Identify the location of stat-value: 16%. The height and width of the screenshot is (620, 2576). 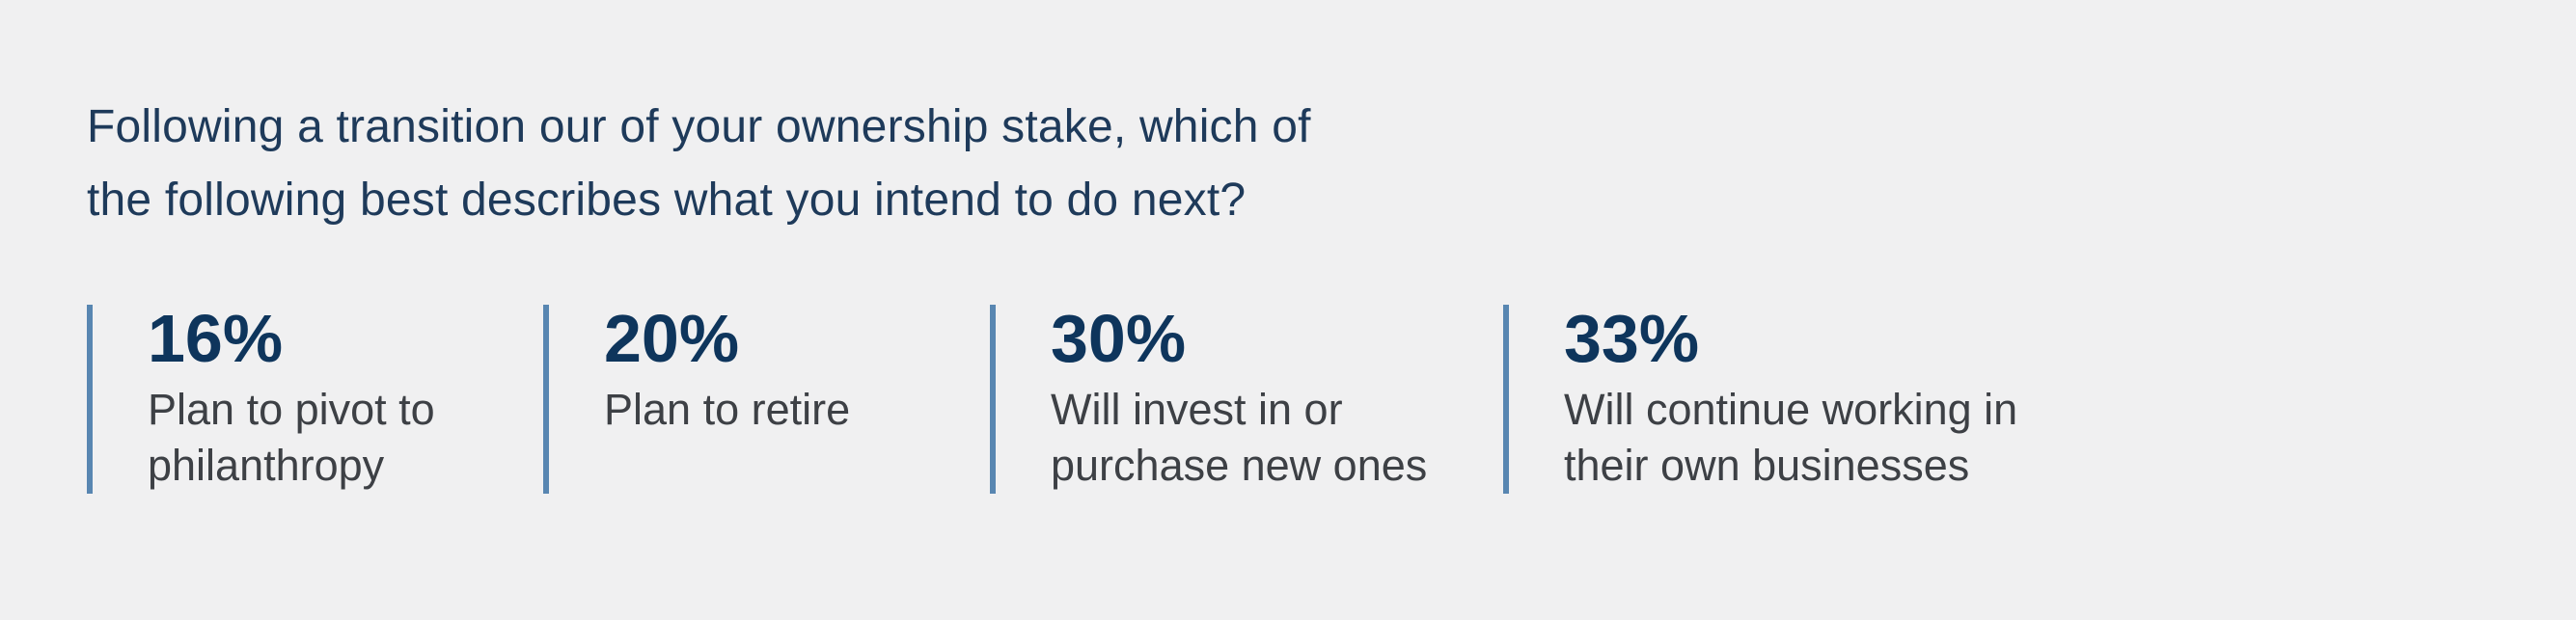
(216, 338).